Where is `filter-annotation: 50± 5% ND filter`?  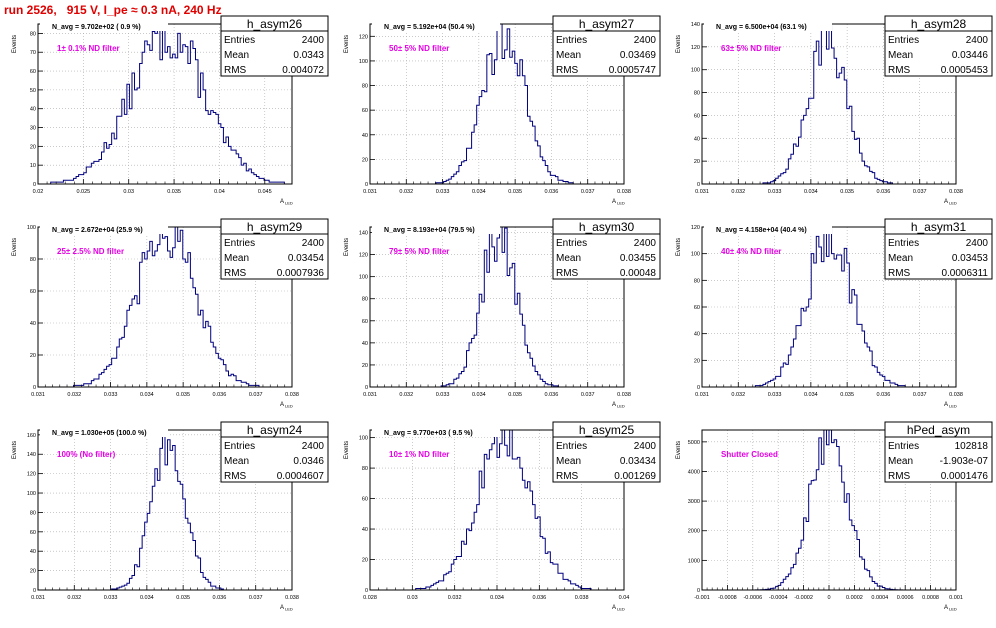
filter-annotation: 50± 5% ND filter is located at coordinates (419, 48).